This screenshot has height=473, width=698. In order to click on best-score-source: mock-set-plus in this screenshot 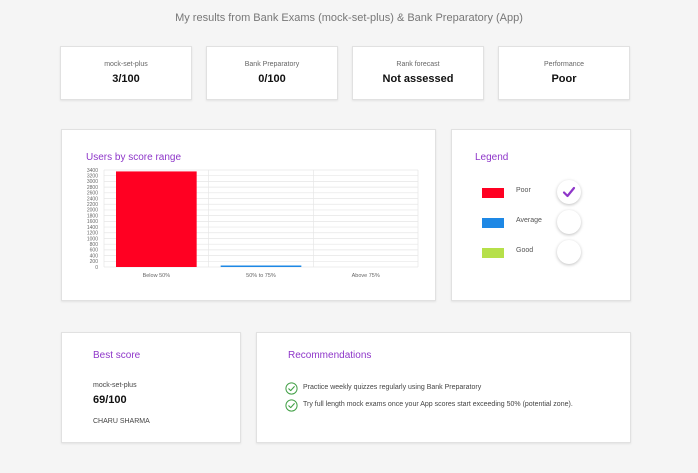, I will do `click(115, 385)`.